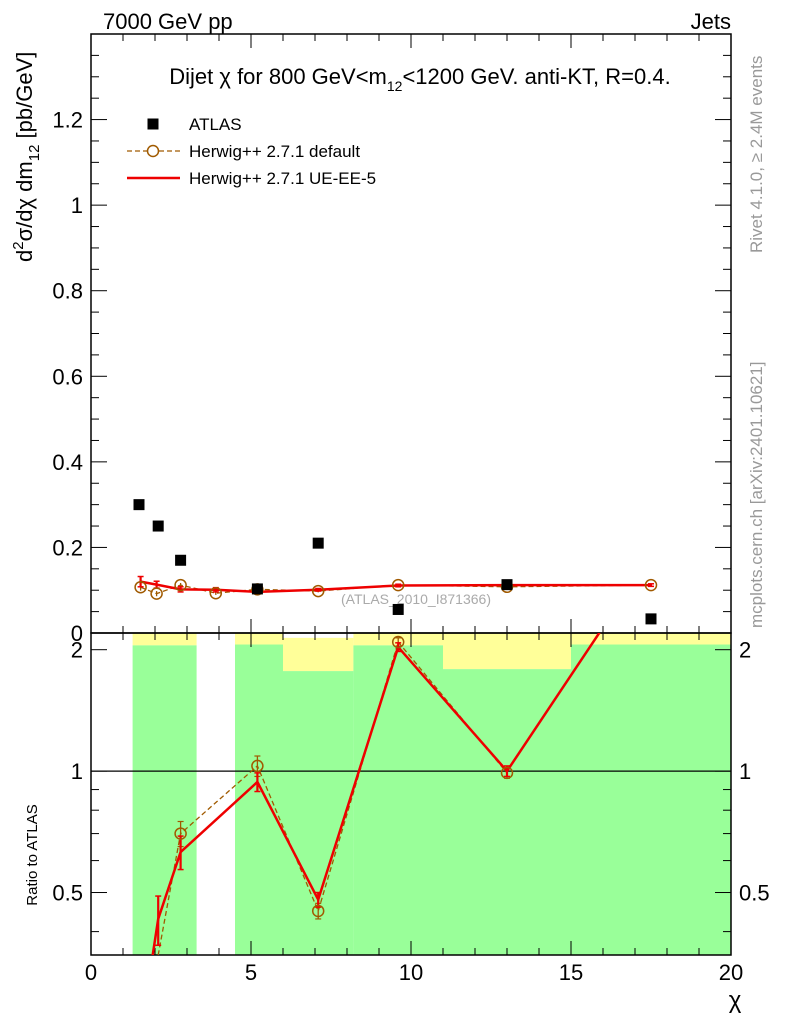 The height and width of the screenshot is (1024, 786). Describe the element at coordinates (411, 972) in the screenshot. I see `x-tick-label: 10` at that location.